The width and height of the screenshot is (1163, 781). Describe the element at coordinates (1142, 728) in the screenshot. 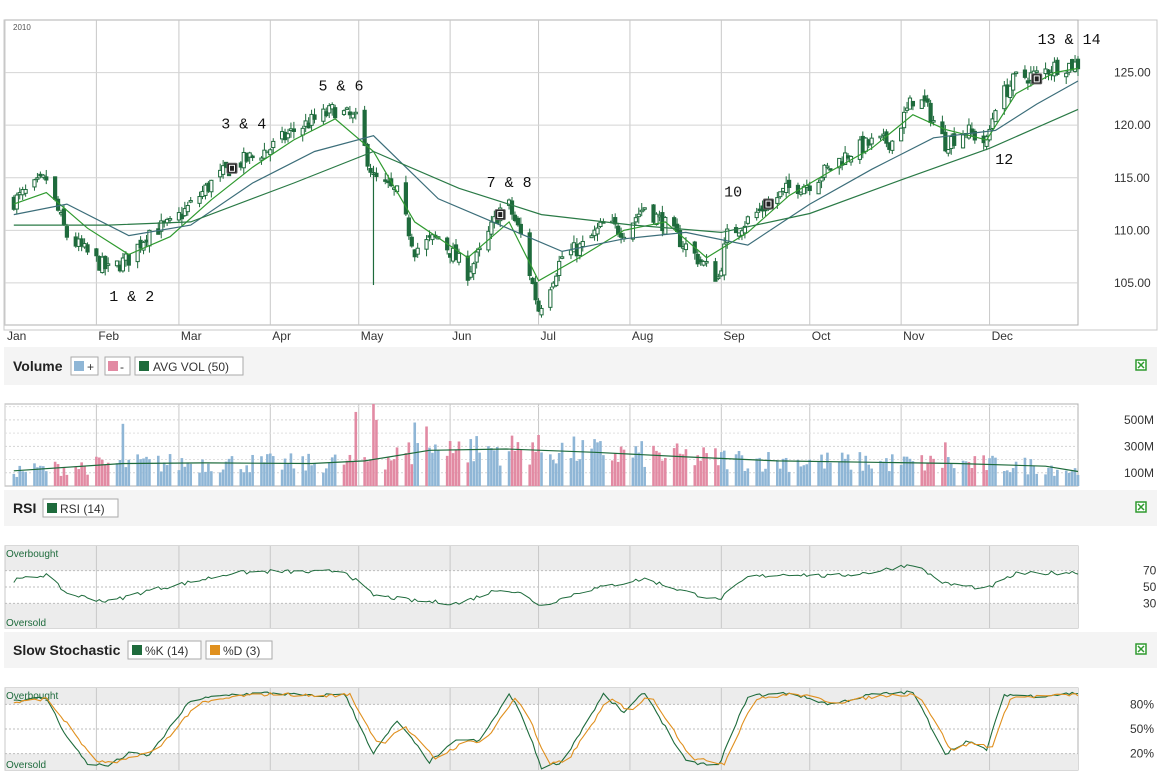

I see `stochastic-axis-labels: 20% 50% 80%` at that location.